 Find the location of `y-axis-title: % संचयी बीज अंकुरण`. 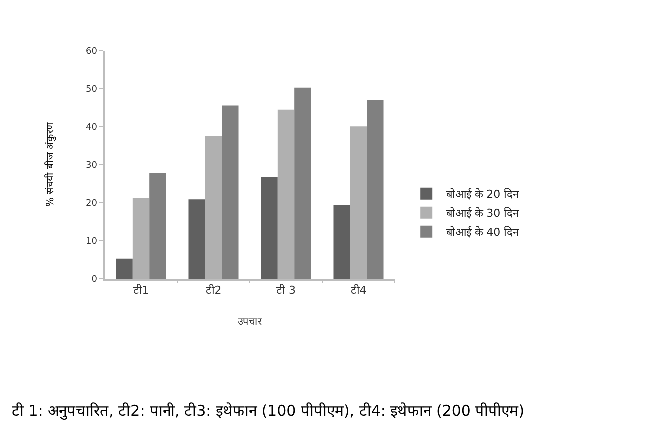

y-axis-title: % संचयी बीज अंकुरण is located at coordinates (50, 165).